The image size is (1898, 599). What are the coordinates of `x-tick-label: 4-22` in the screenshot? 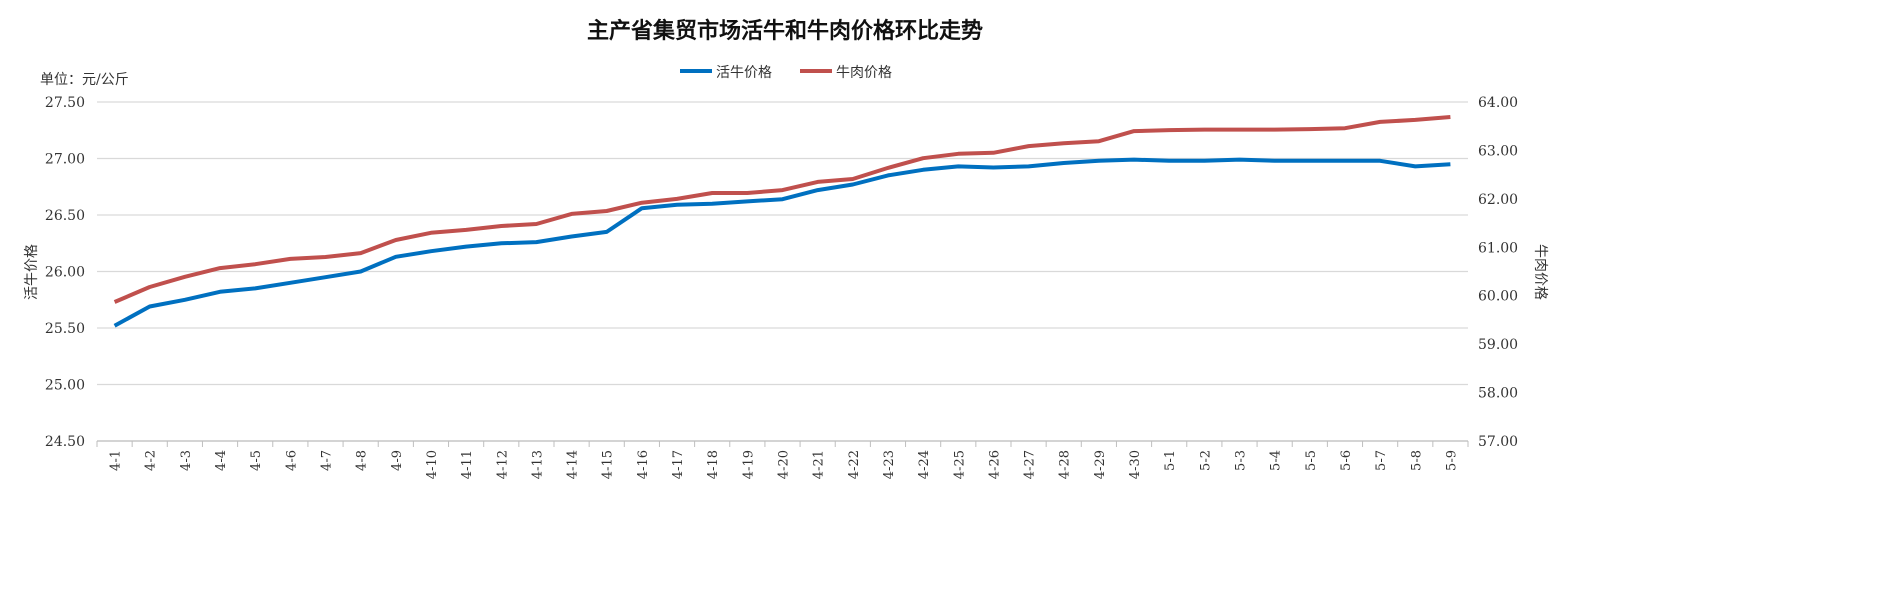 It's located at (854, 464).